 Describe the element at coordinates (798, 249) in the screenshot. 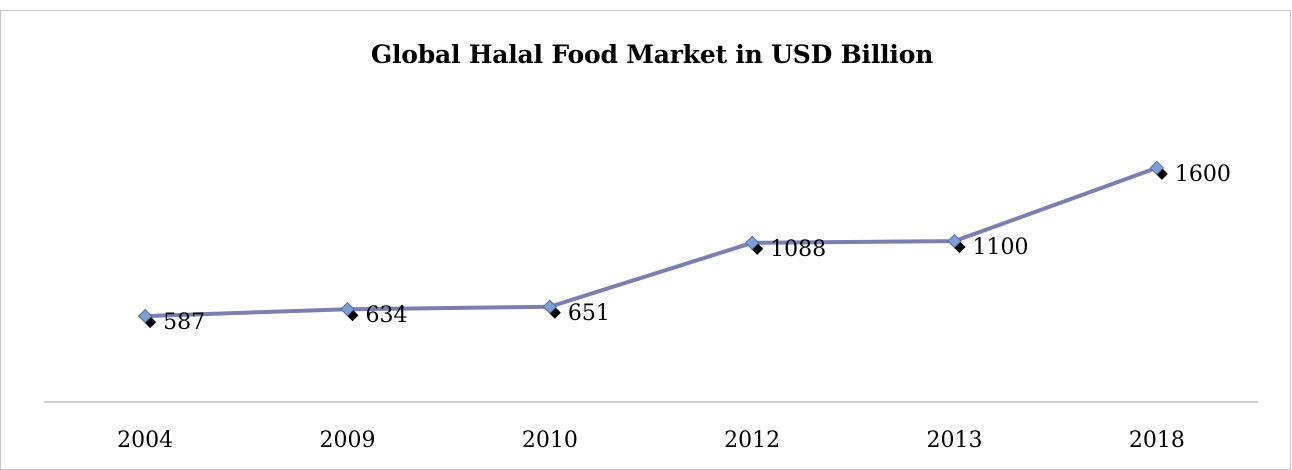

I see `data-label-2012: 1088` at that location.